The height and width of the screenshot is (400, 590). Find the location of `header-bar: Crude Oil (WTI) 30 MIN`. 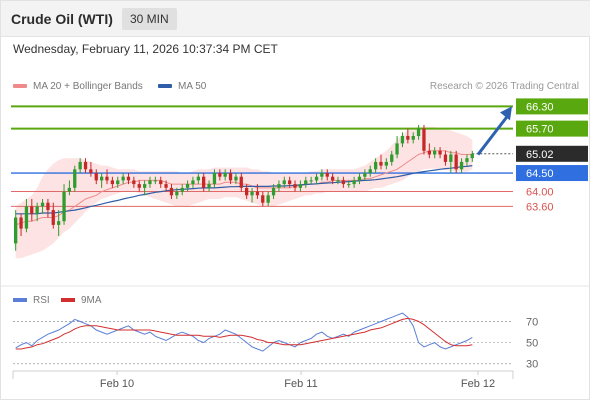

header-bar: Crude Oil (WTI) 30 MIN is located at coordinates (295, 19).